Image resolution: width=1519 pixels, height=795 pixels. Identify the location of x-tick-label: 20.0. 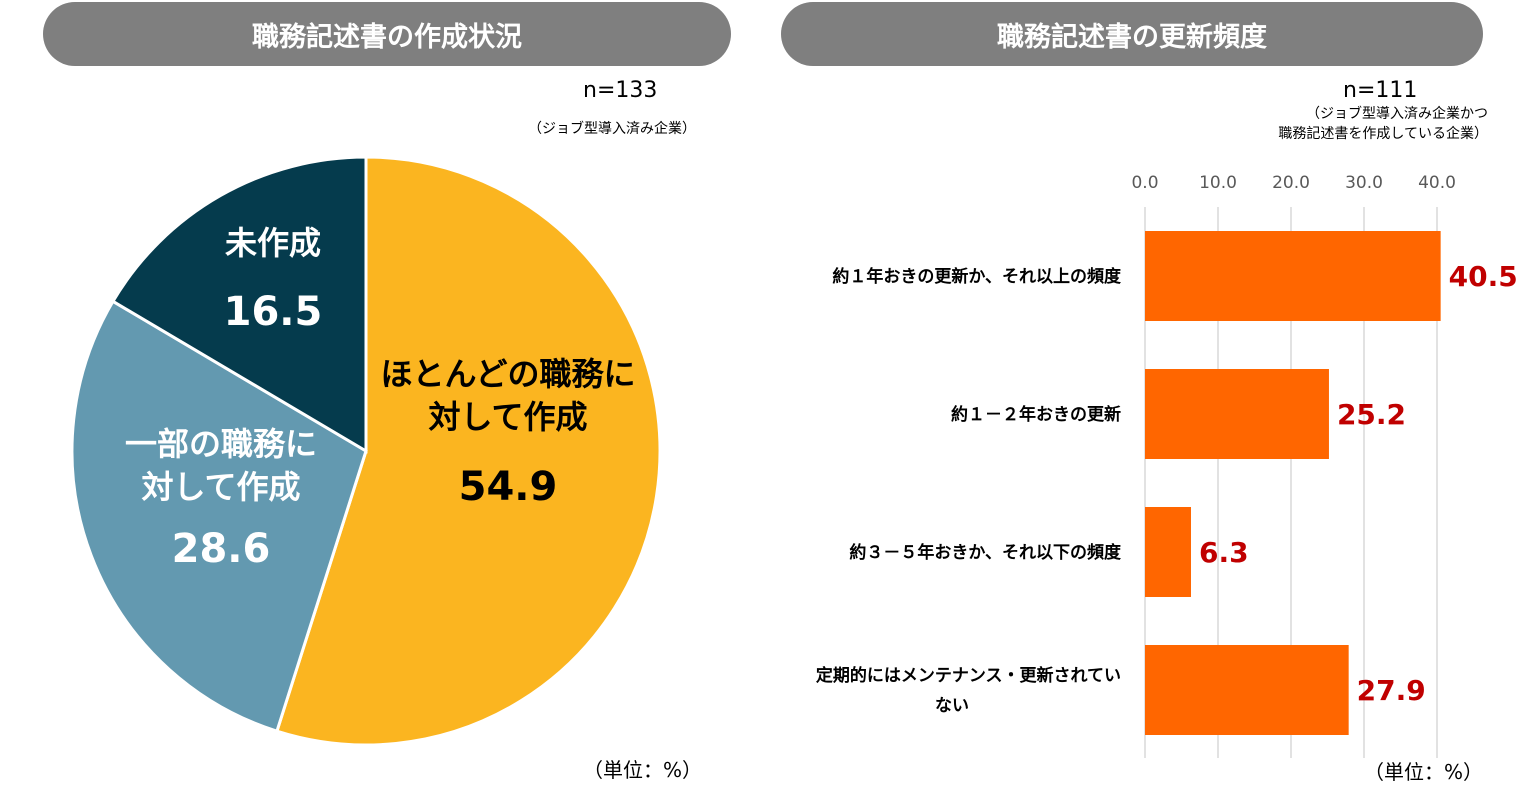
(1291, 183).